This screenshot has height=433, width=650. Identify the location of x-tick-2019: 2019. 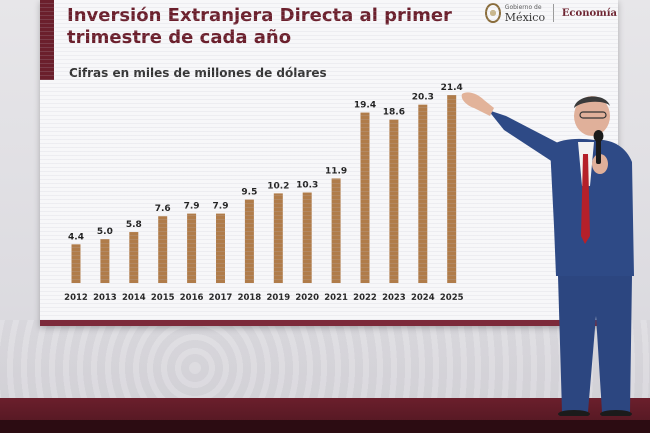
(278, 298).